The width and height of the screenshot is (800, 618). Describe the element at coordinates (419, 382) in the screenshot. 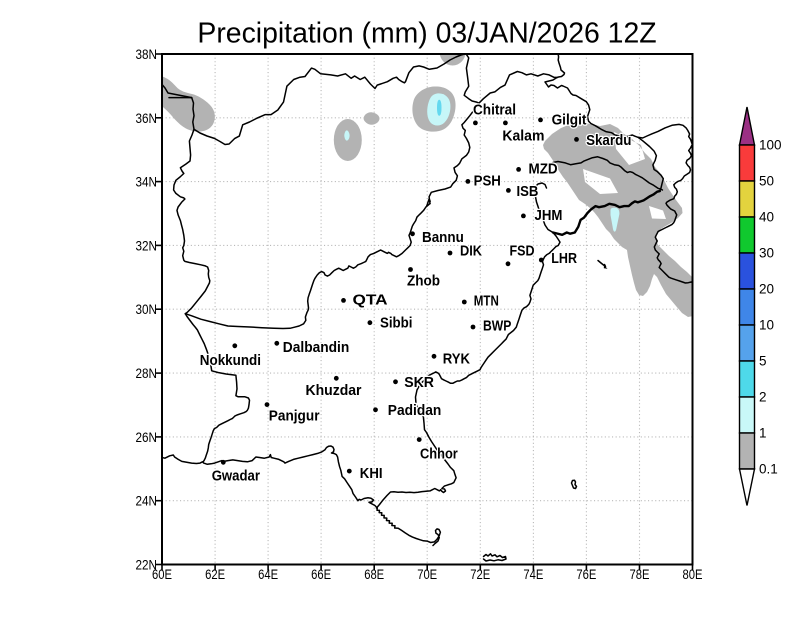

I see `svg-text: SKR` at that location.